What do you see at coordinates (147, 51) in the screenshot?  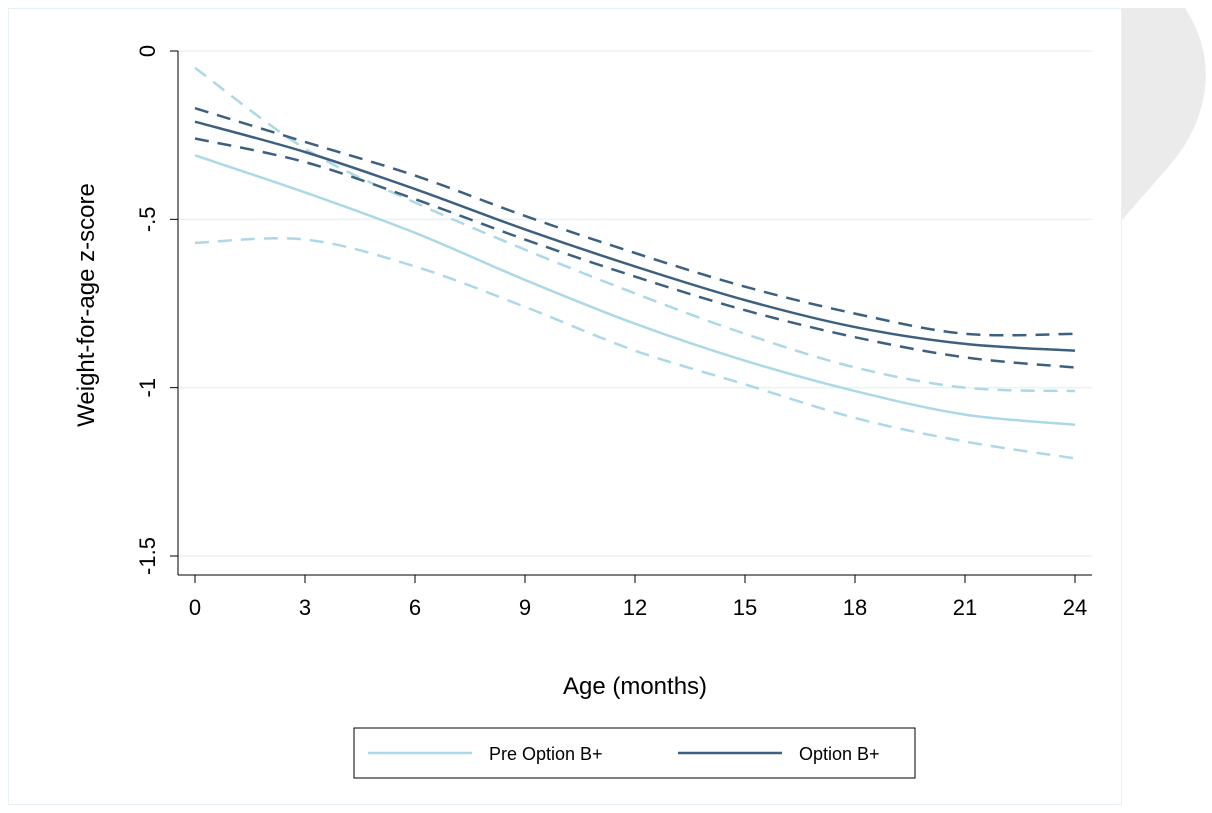 I see `y-tick-label: 0` at bounding box center [147, 51].